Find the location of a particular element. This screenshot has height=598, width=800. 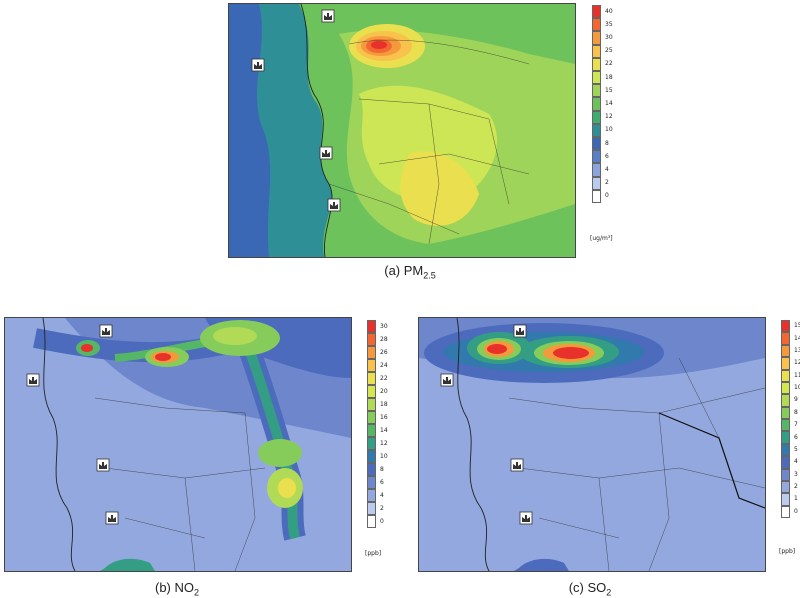

colorbar-tick-label: 28 is located at coordinates (384, 339).